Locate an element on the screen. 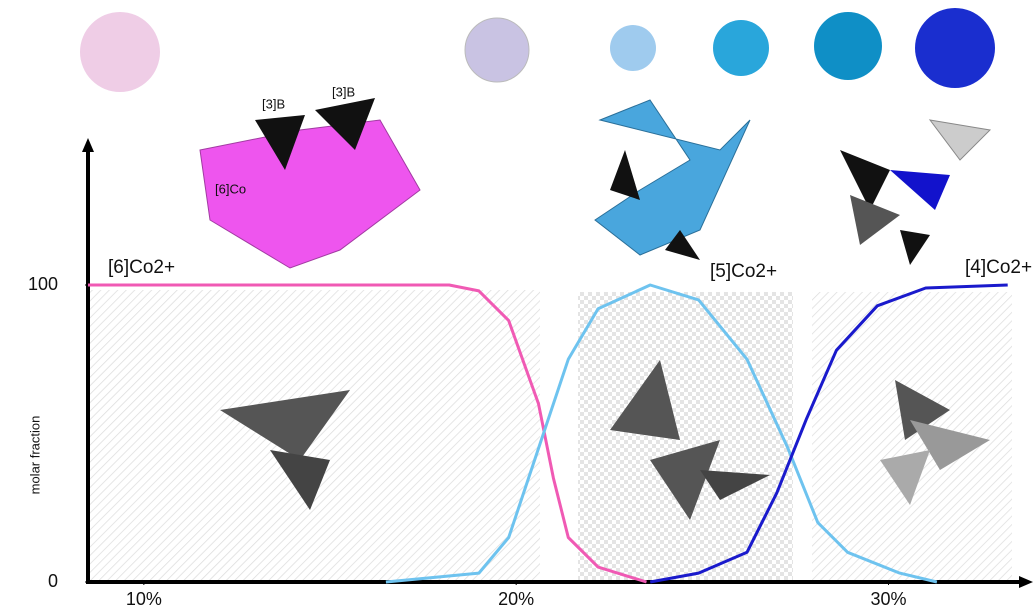  x-tick-label: 20% is located at coordinates (516, 598).